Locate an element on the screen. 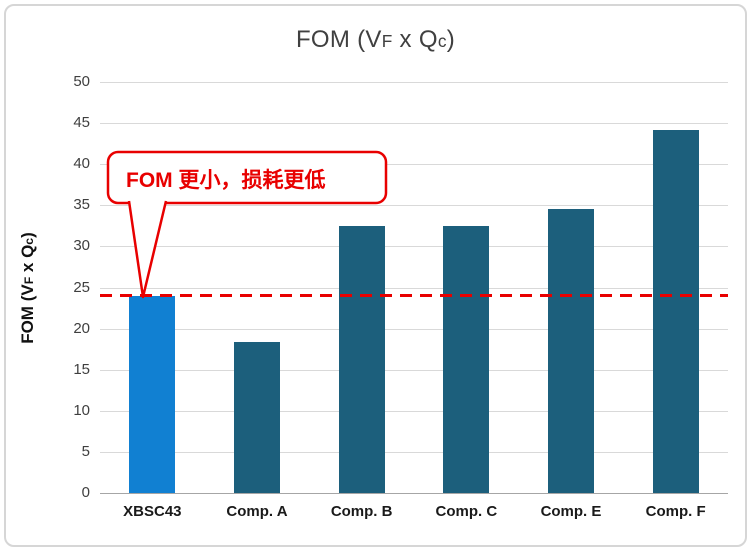  bar-comp-a is located at coordinates (257, 417).